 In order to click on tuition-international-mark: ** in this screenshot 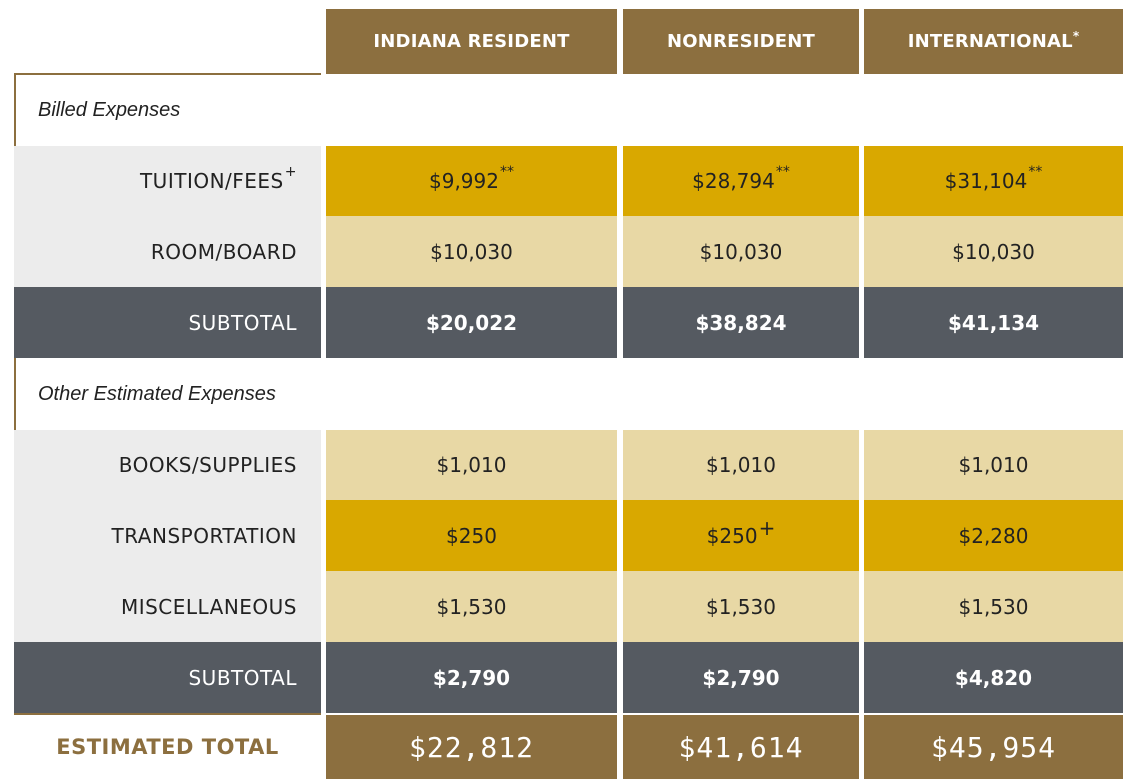, I will do `click(1035, 172)`.